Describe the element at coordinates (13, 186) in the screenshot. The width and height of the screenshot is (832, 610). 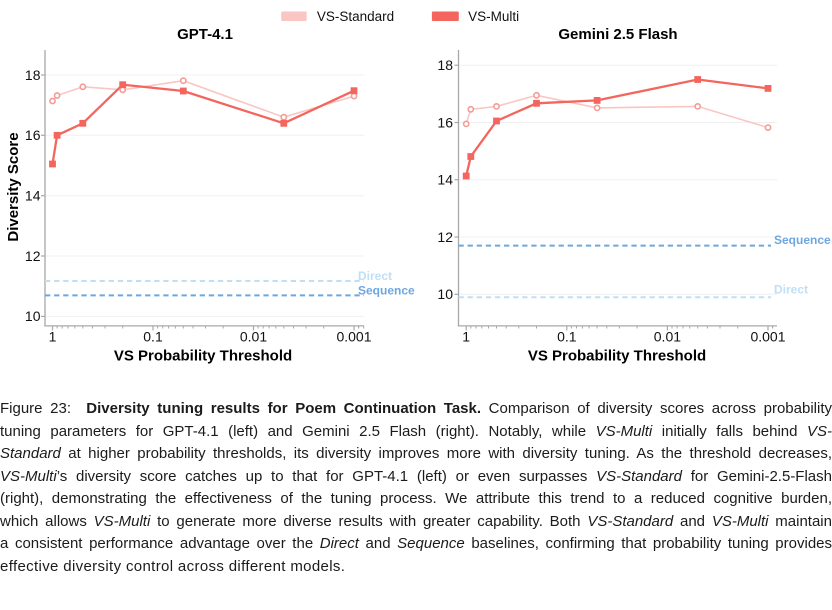
I see `svg-text: Diversity Score` at that location.